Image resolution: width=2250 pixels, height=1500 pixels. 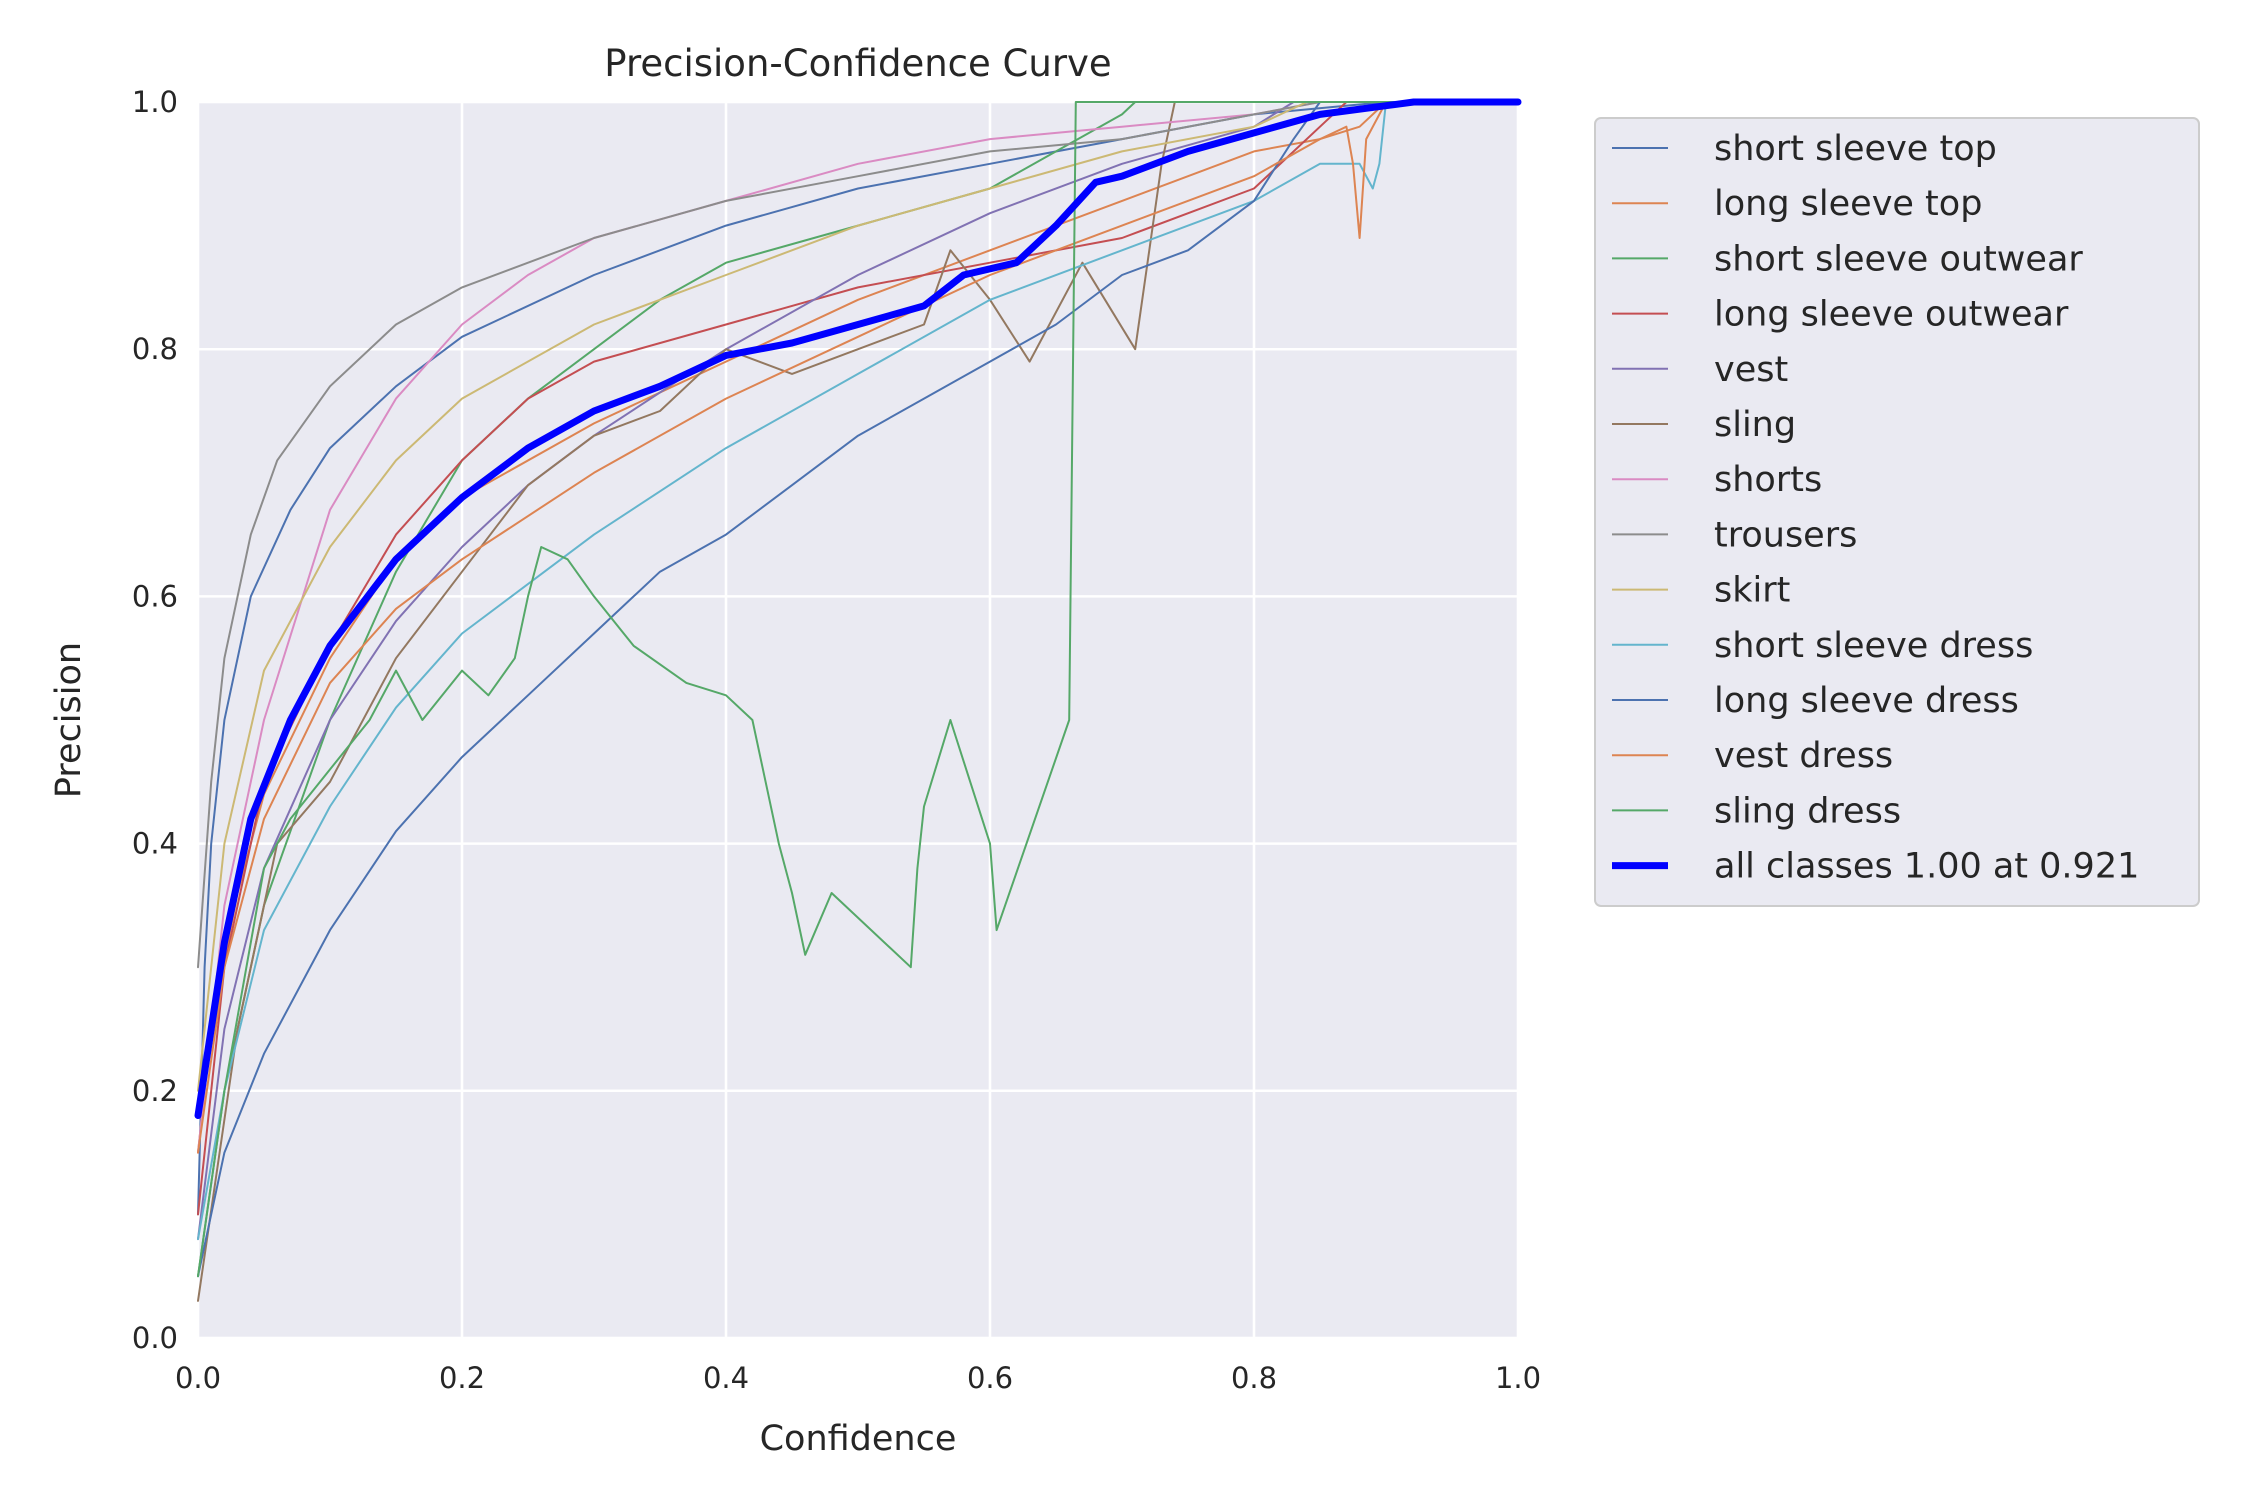 I want to click on x-tick-label: 0.0, so click(x=198, y=1378).